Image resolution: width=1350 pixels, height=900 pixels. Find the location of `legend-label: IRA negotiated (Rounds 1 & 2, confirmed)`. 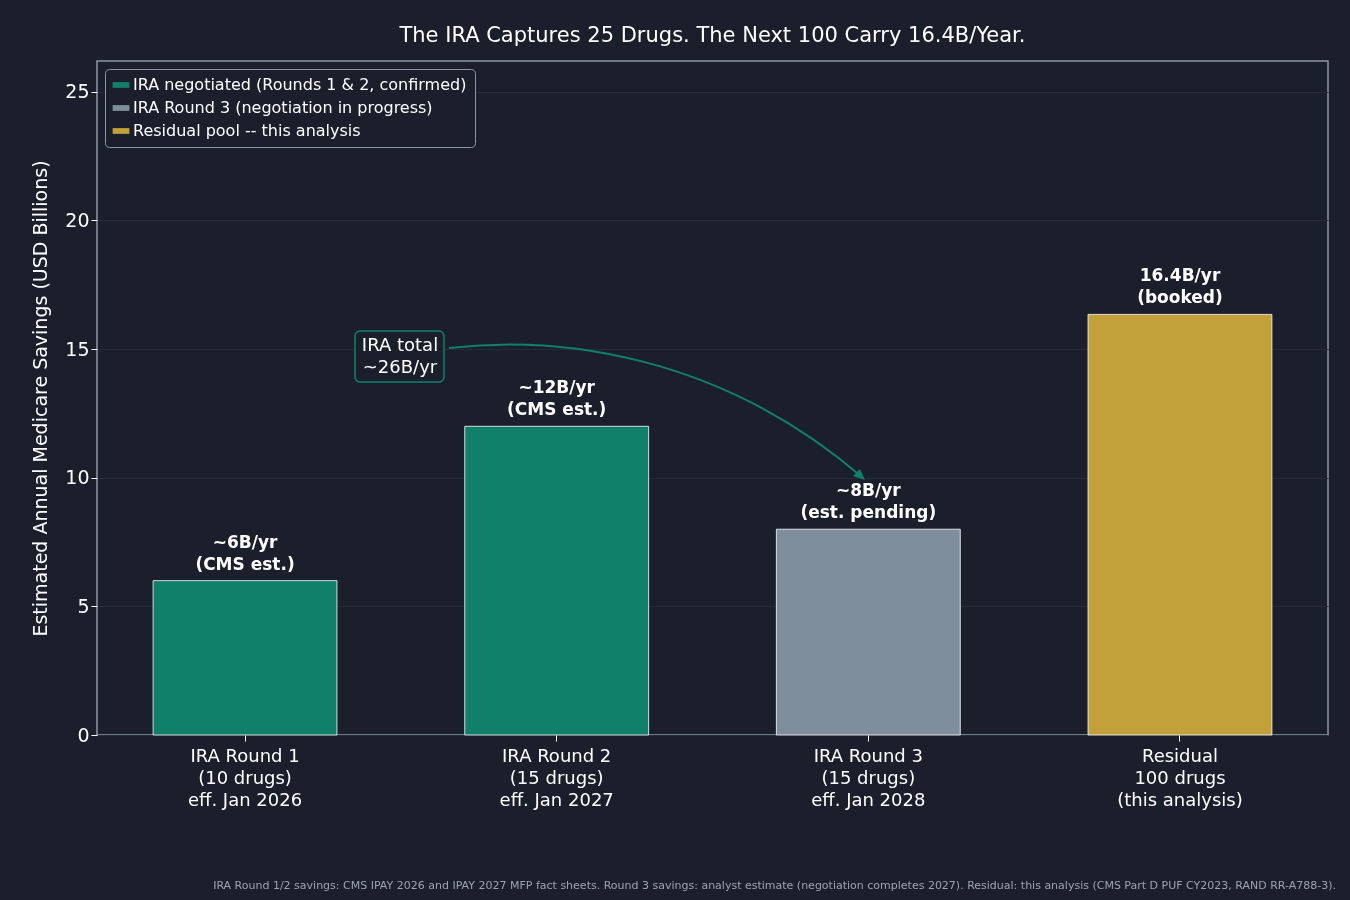

legend-label: IRA negotiated (Rounds 1 & 2, confirmed) is located at coordinates (300, 84).